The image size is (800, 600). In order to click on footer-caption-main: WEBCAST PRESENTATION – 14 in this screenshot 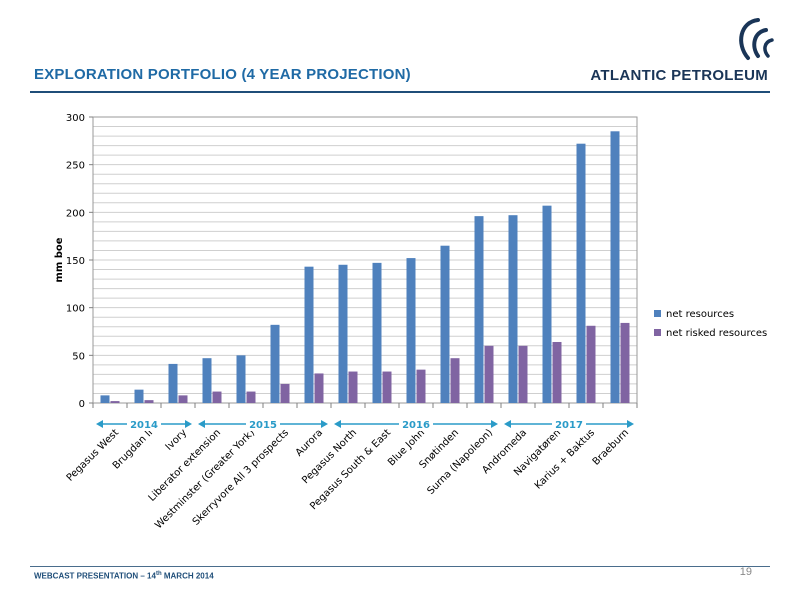, I will do `click(95, 576)`.